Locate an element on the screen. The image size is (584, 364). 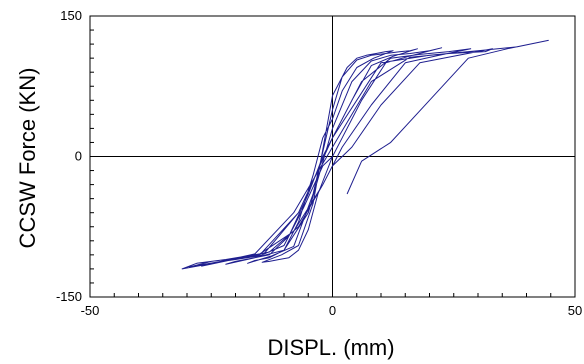
y-tick-label: -150 is located at coordinates (69, 296).